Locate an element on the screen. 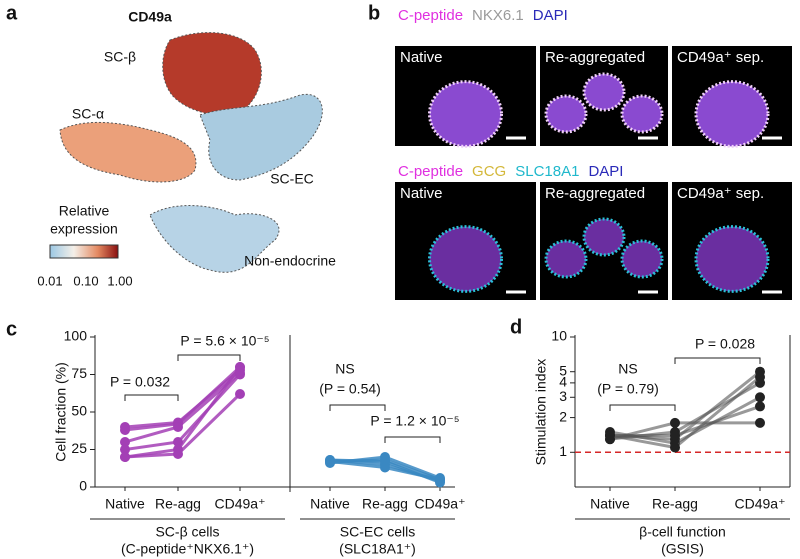  annotation: P = 5.6 × 10⁻⁵ is located at coordinates (224, 341).